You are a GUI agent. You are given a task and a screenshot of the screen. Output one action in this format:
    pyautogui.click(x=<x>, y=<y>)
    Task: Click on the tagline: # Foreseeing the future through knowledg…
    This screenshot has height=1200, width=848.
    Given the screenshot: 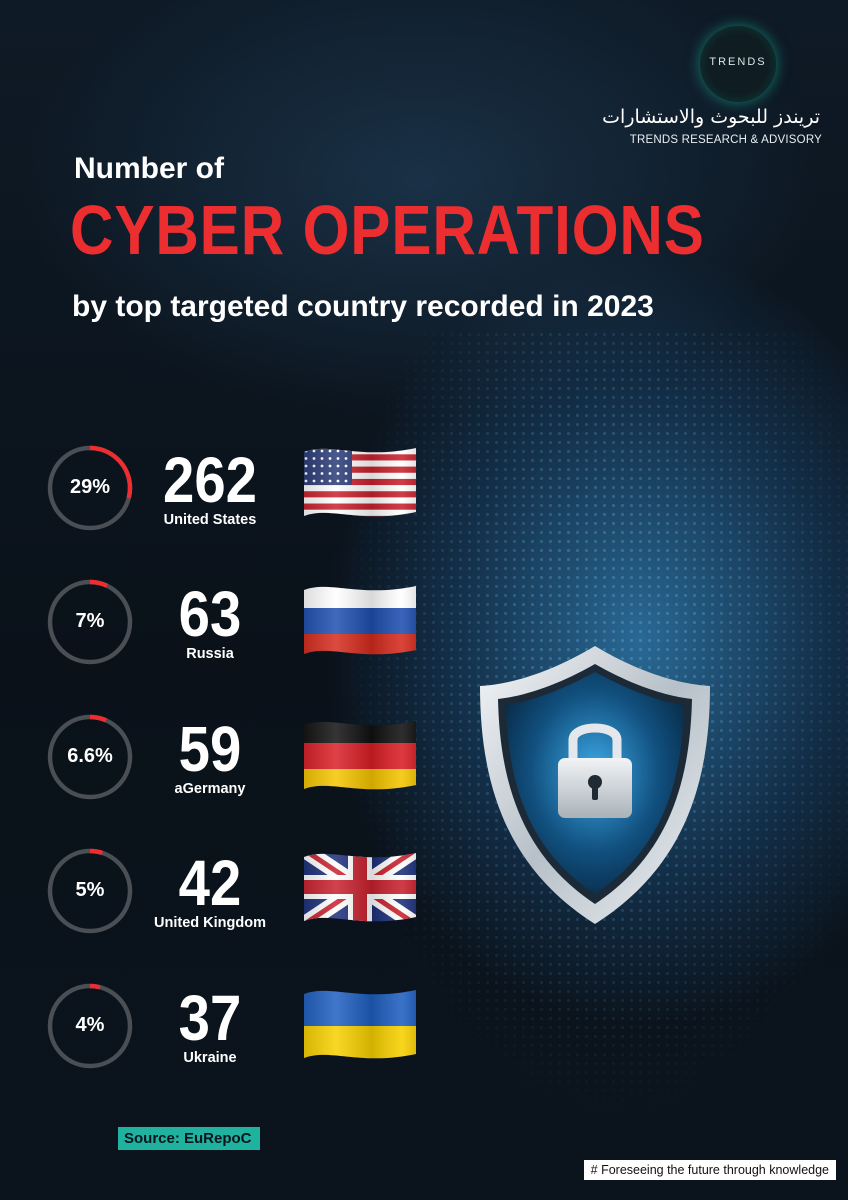 What is the action you would take?
    pyautogui.click(x=709, y=1170)
    